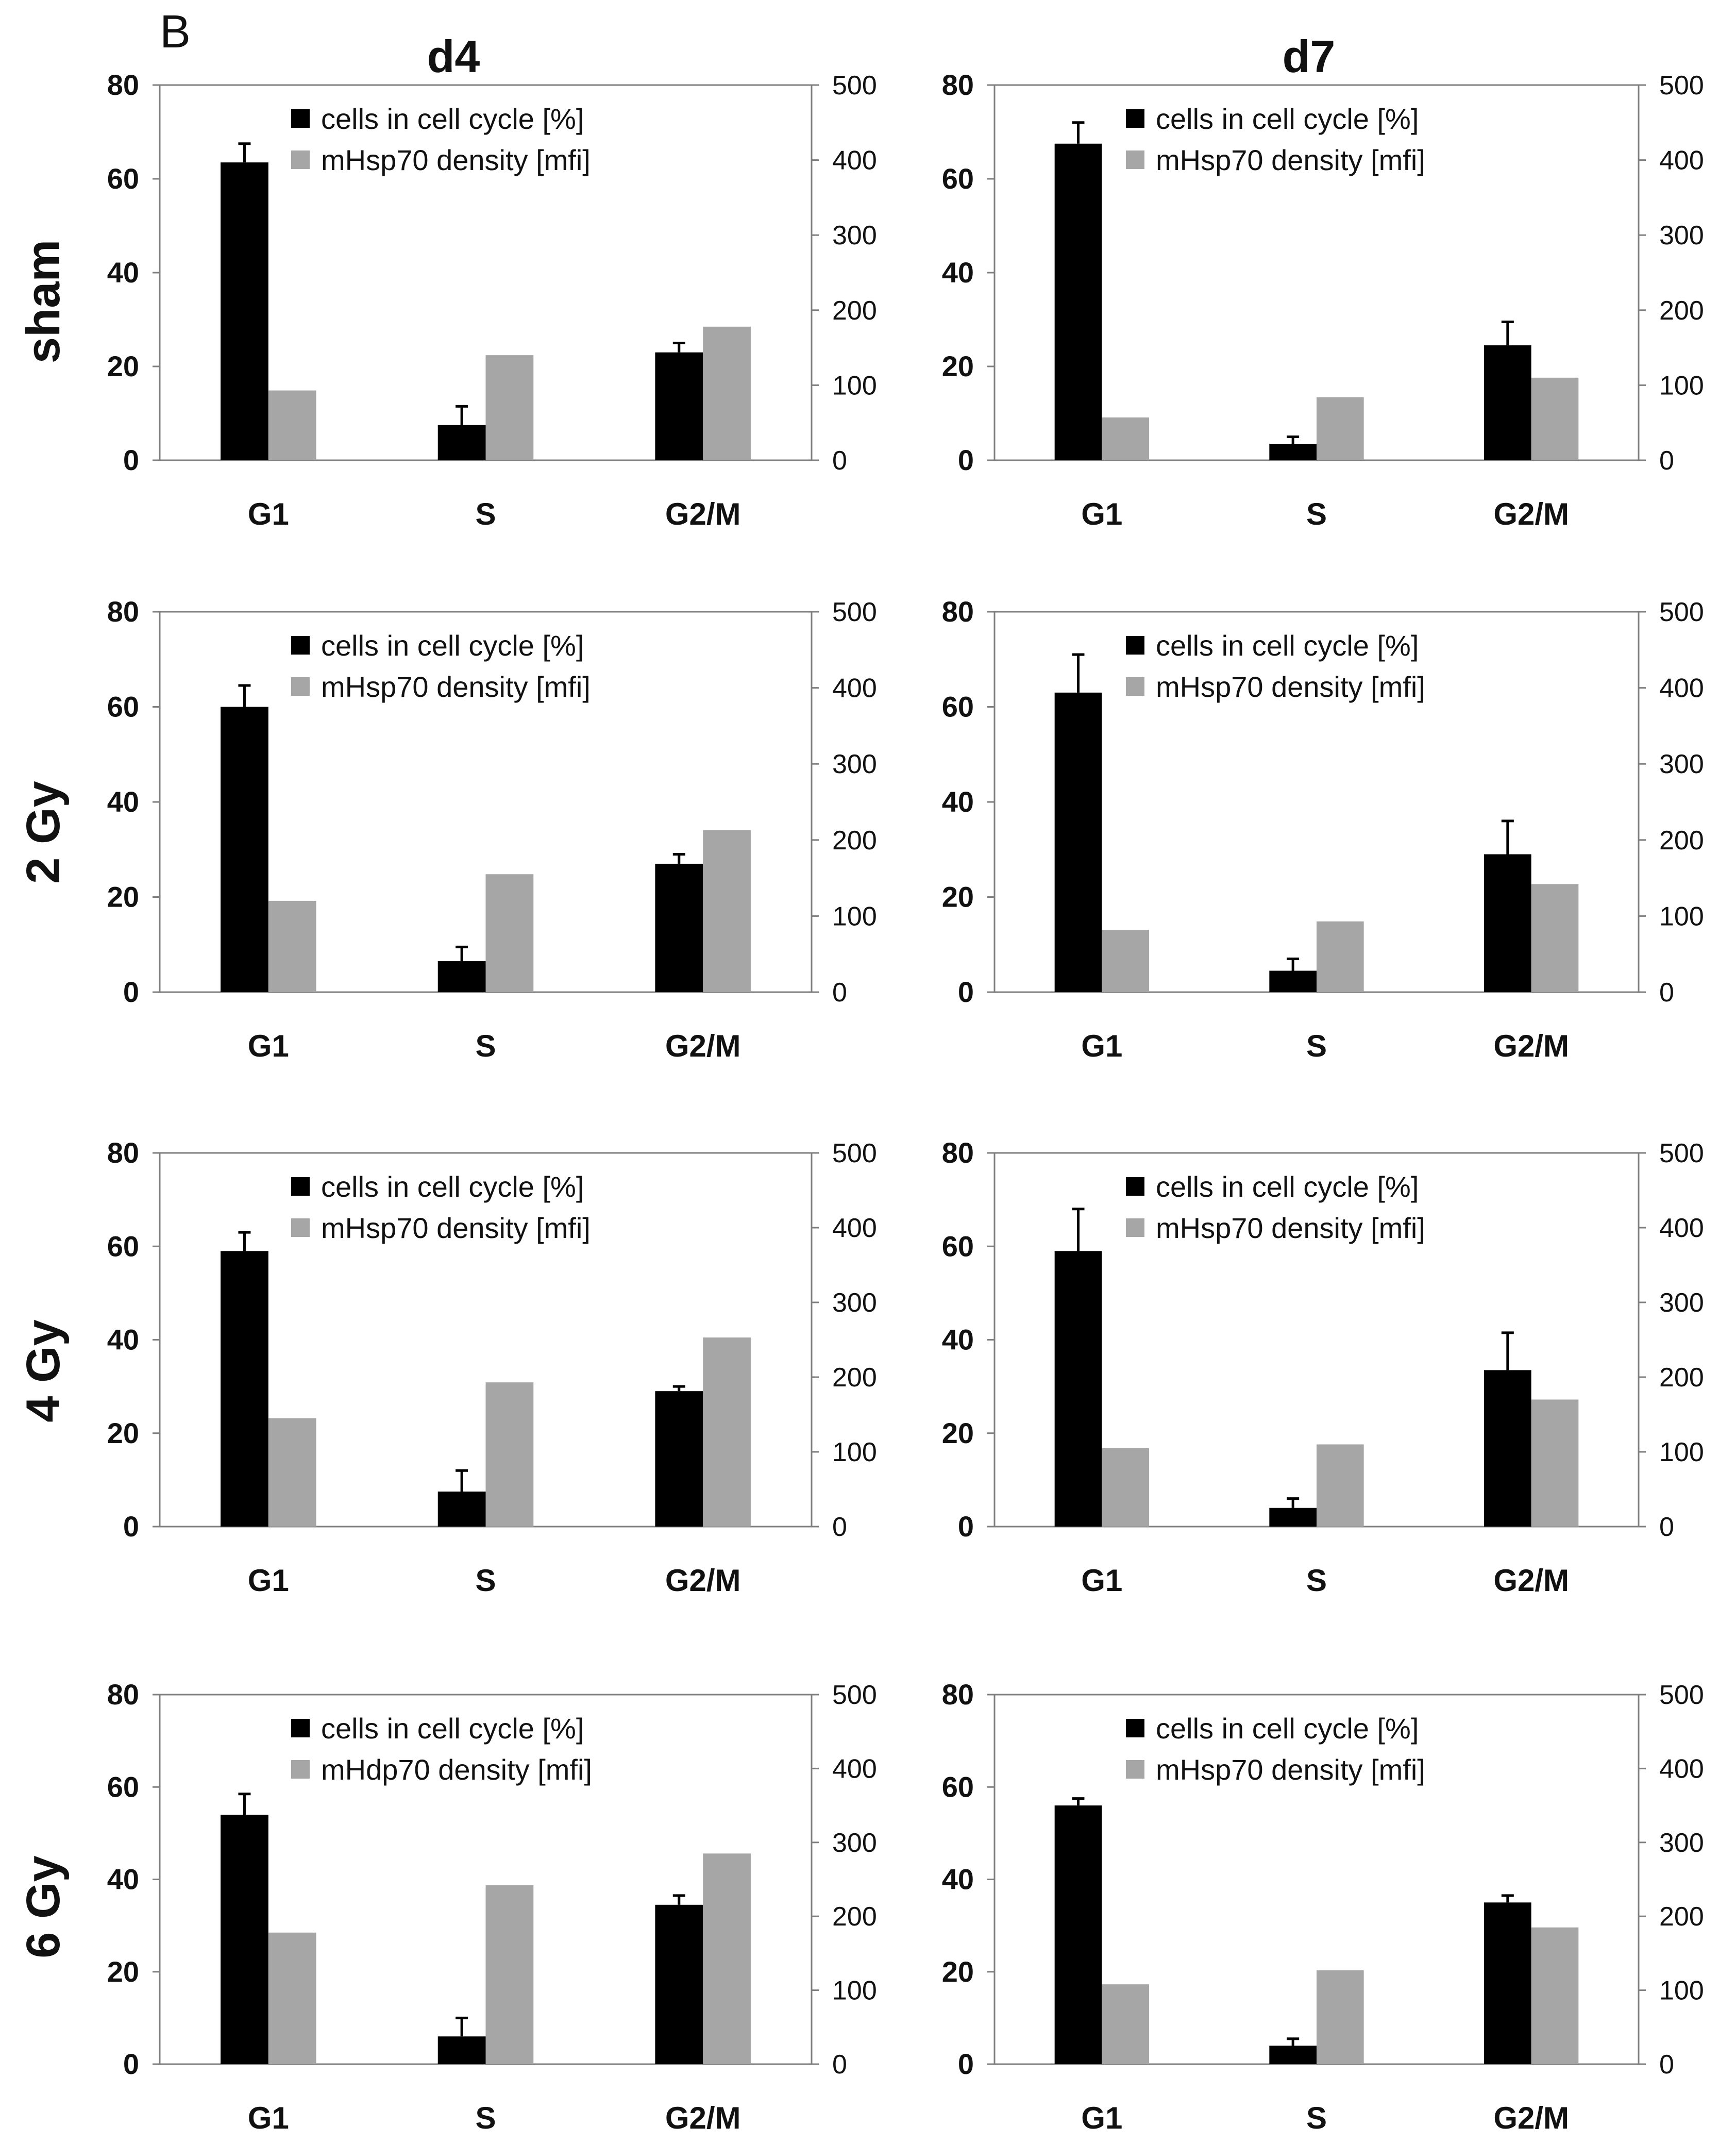 The image size is (1736, 2143). I want to click on legend-label-mhsp70: mHdp70 density [mfi], so click(457, 1769).